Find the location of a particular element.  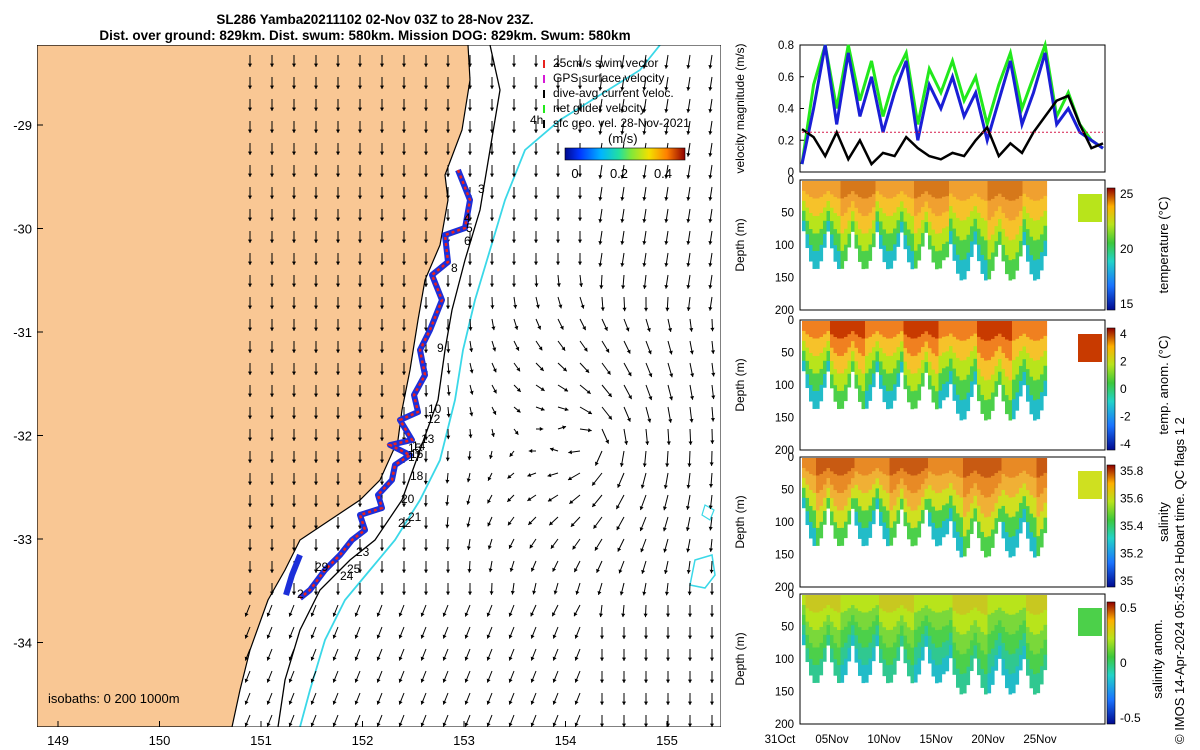

day-label: 18 is located at coordinates (417, 476).